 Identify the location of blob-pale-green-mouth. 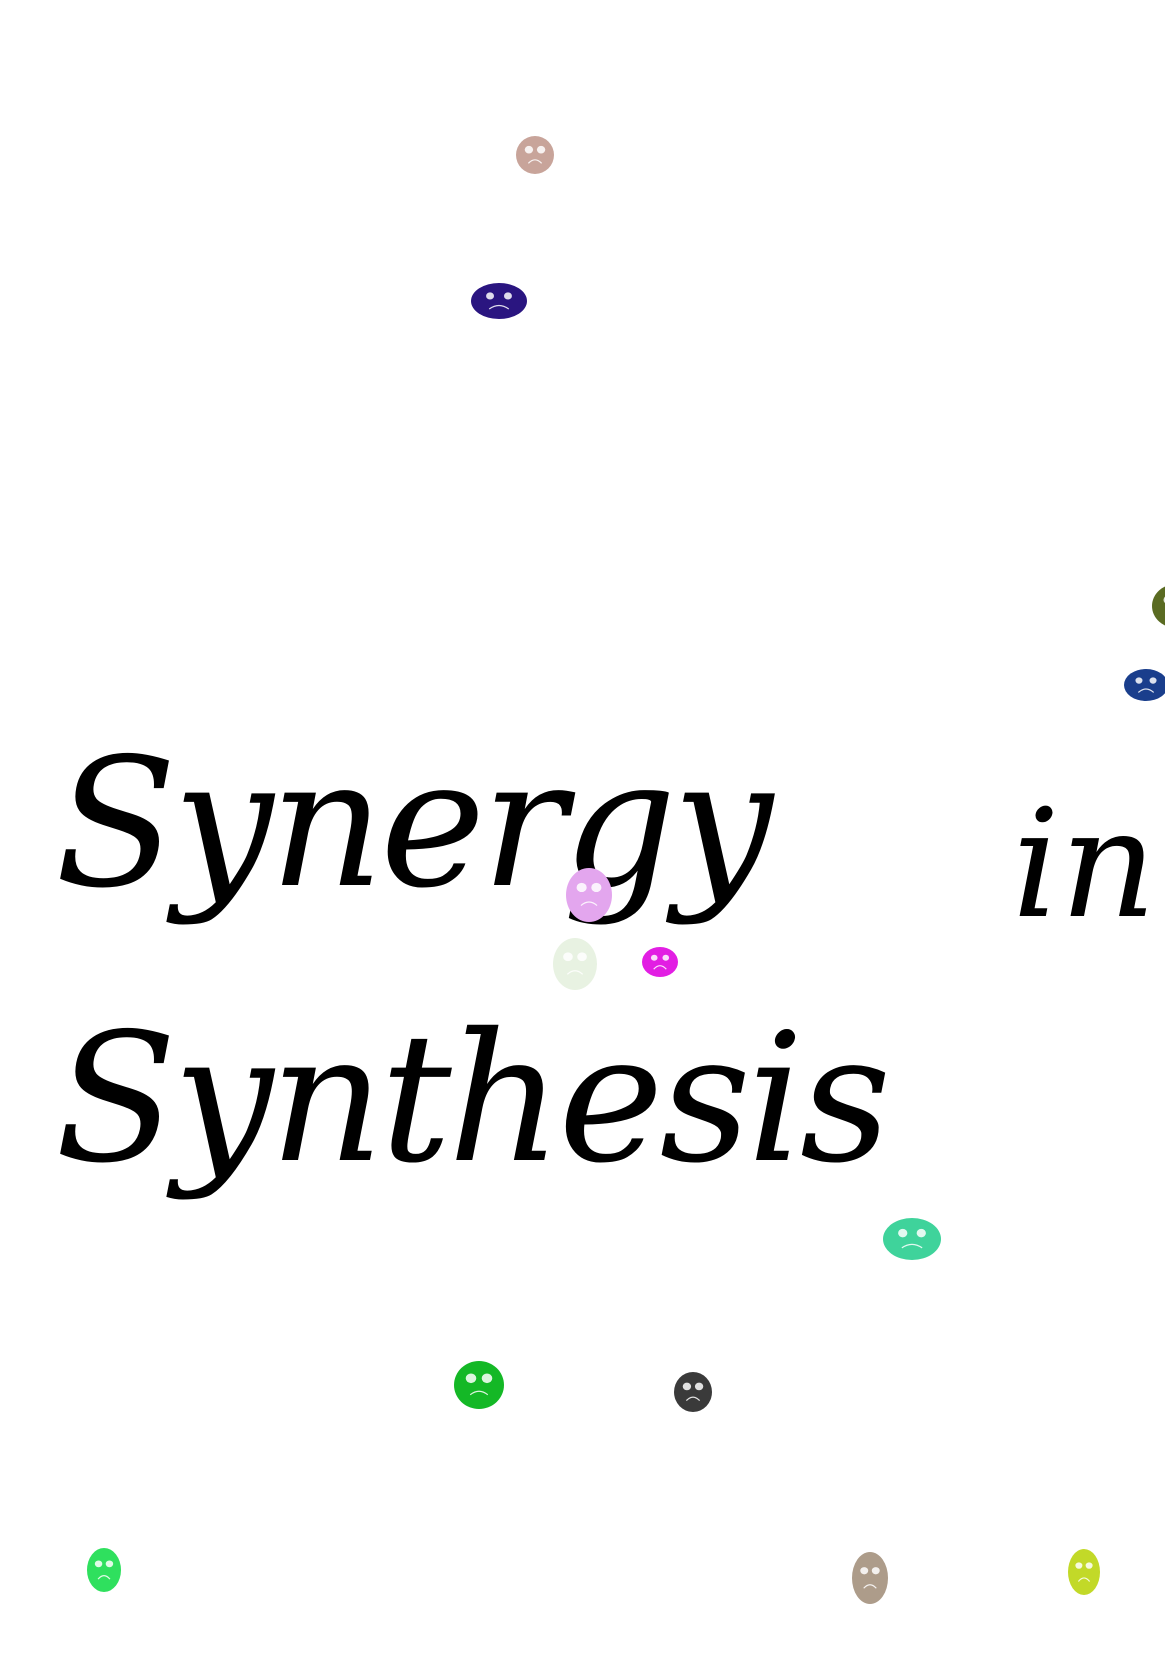
(575, 972).